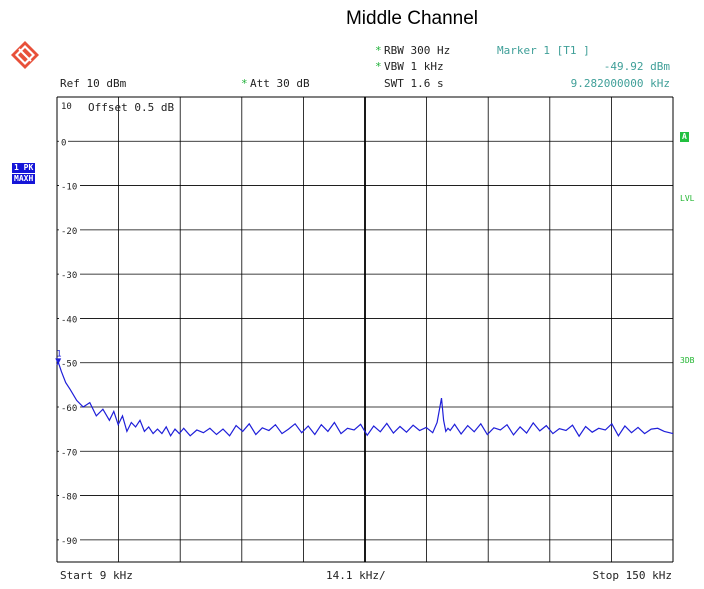 This screenshot has height=589, width=704. I want to click on y-tick-label: -80, so click(69, 498).